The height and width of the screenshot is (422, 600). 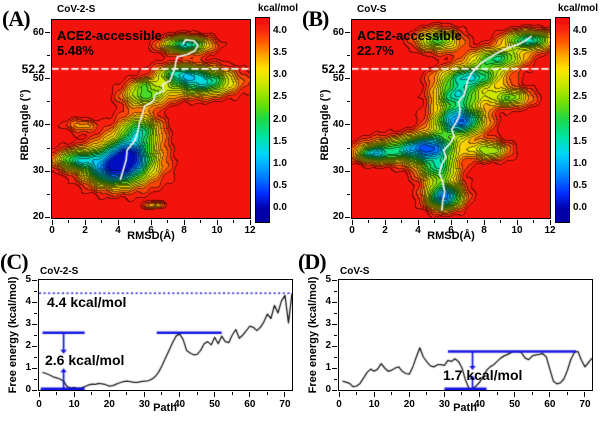 I want to click on heatmap-A-ytick-label: 50, so click(x=38, y=78).